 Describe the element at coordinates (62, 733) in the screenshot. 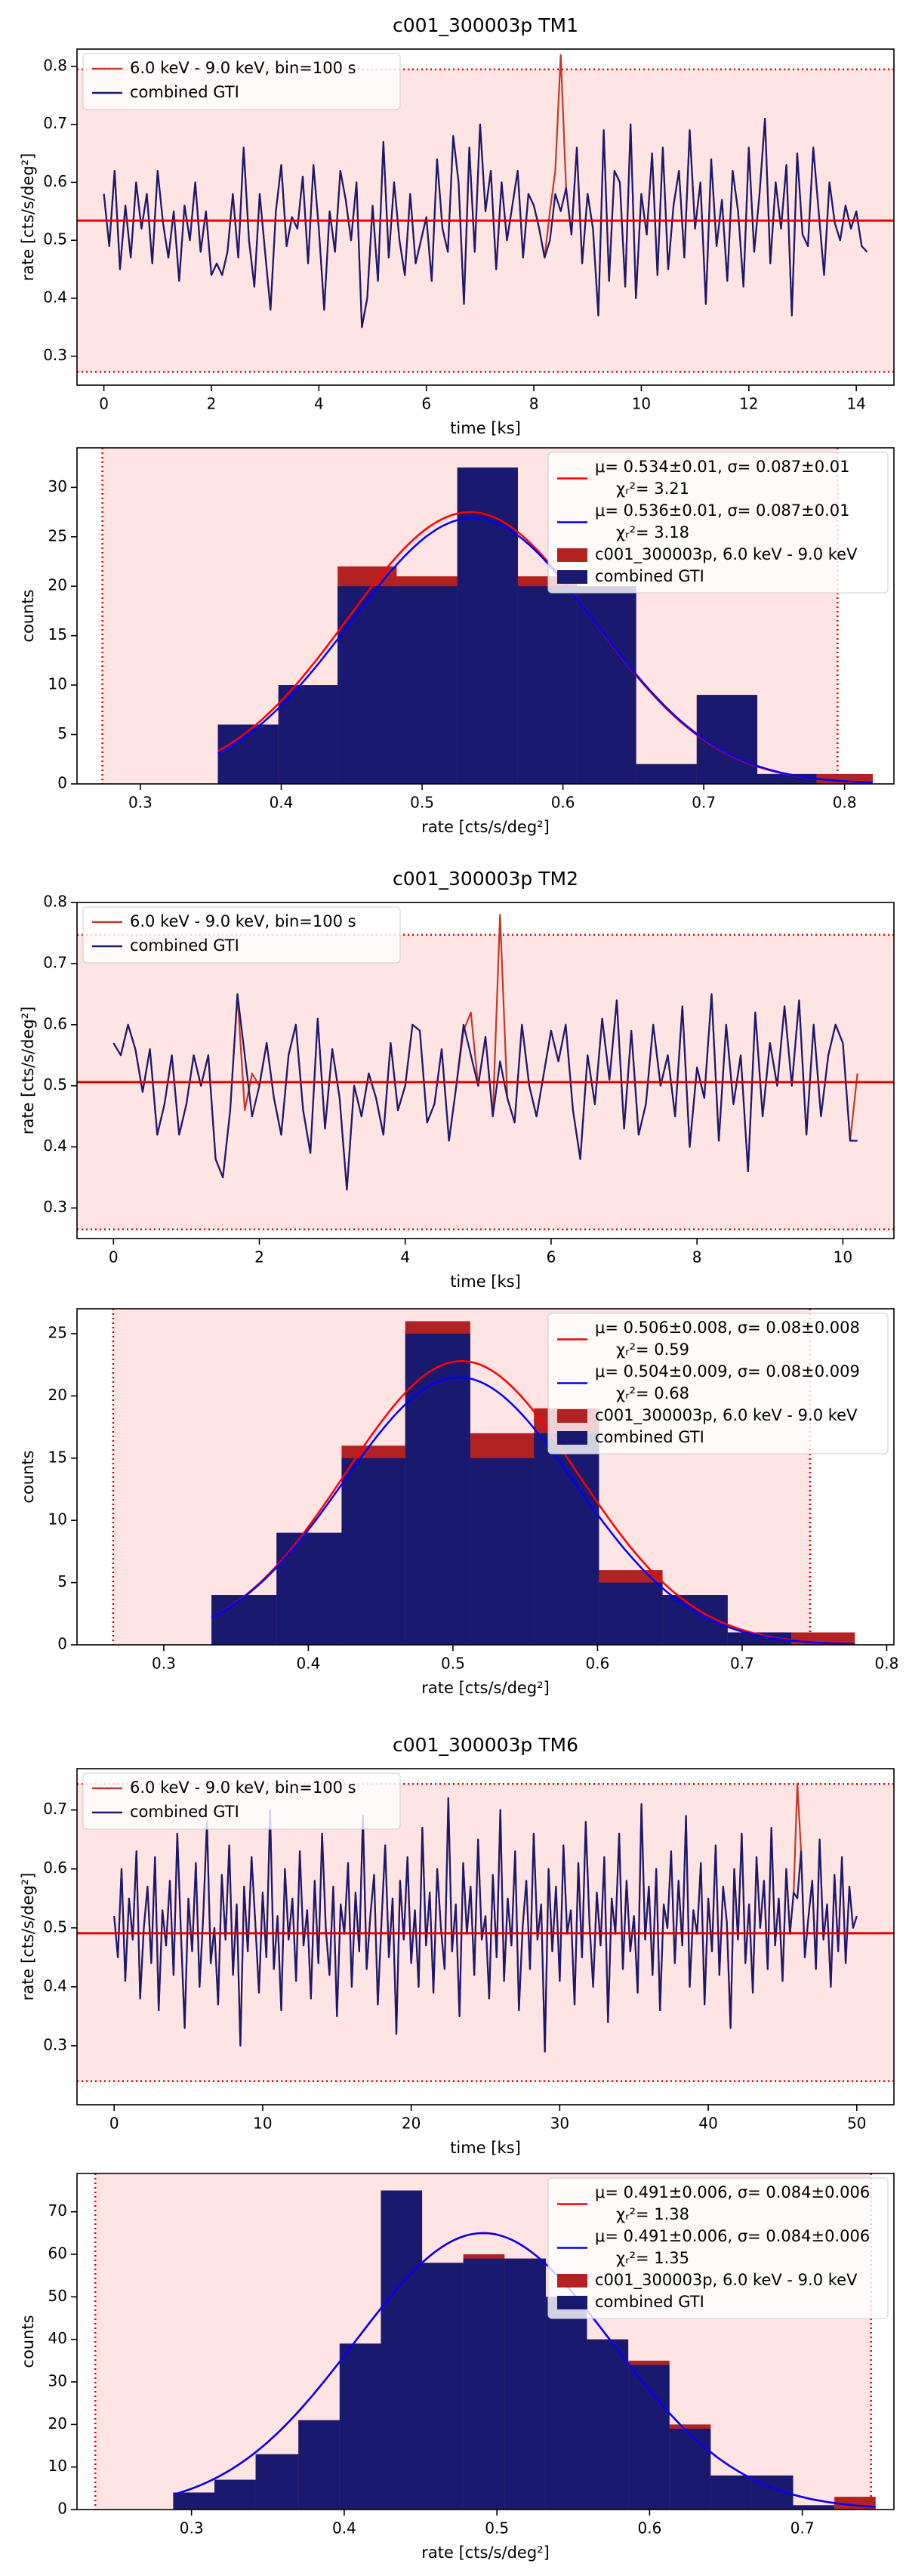

I see `y-tick-label: 5` at that location.